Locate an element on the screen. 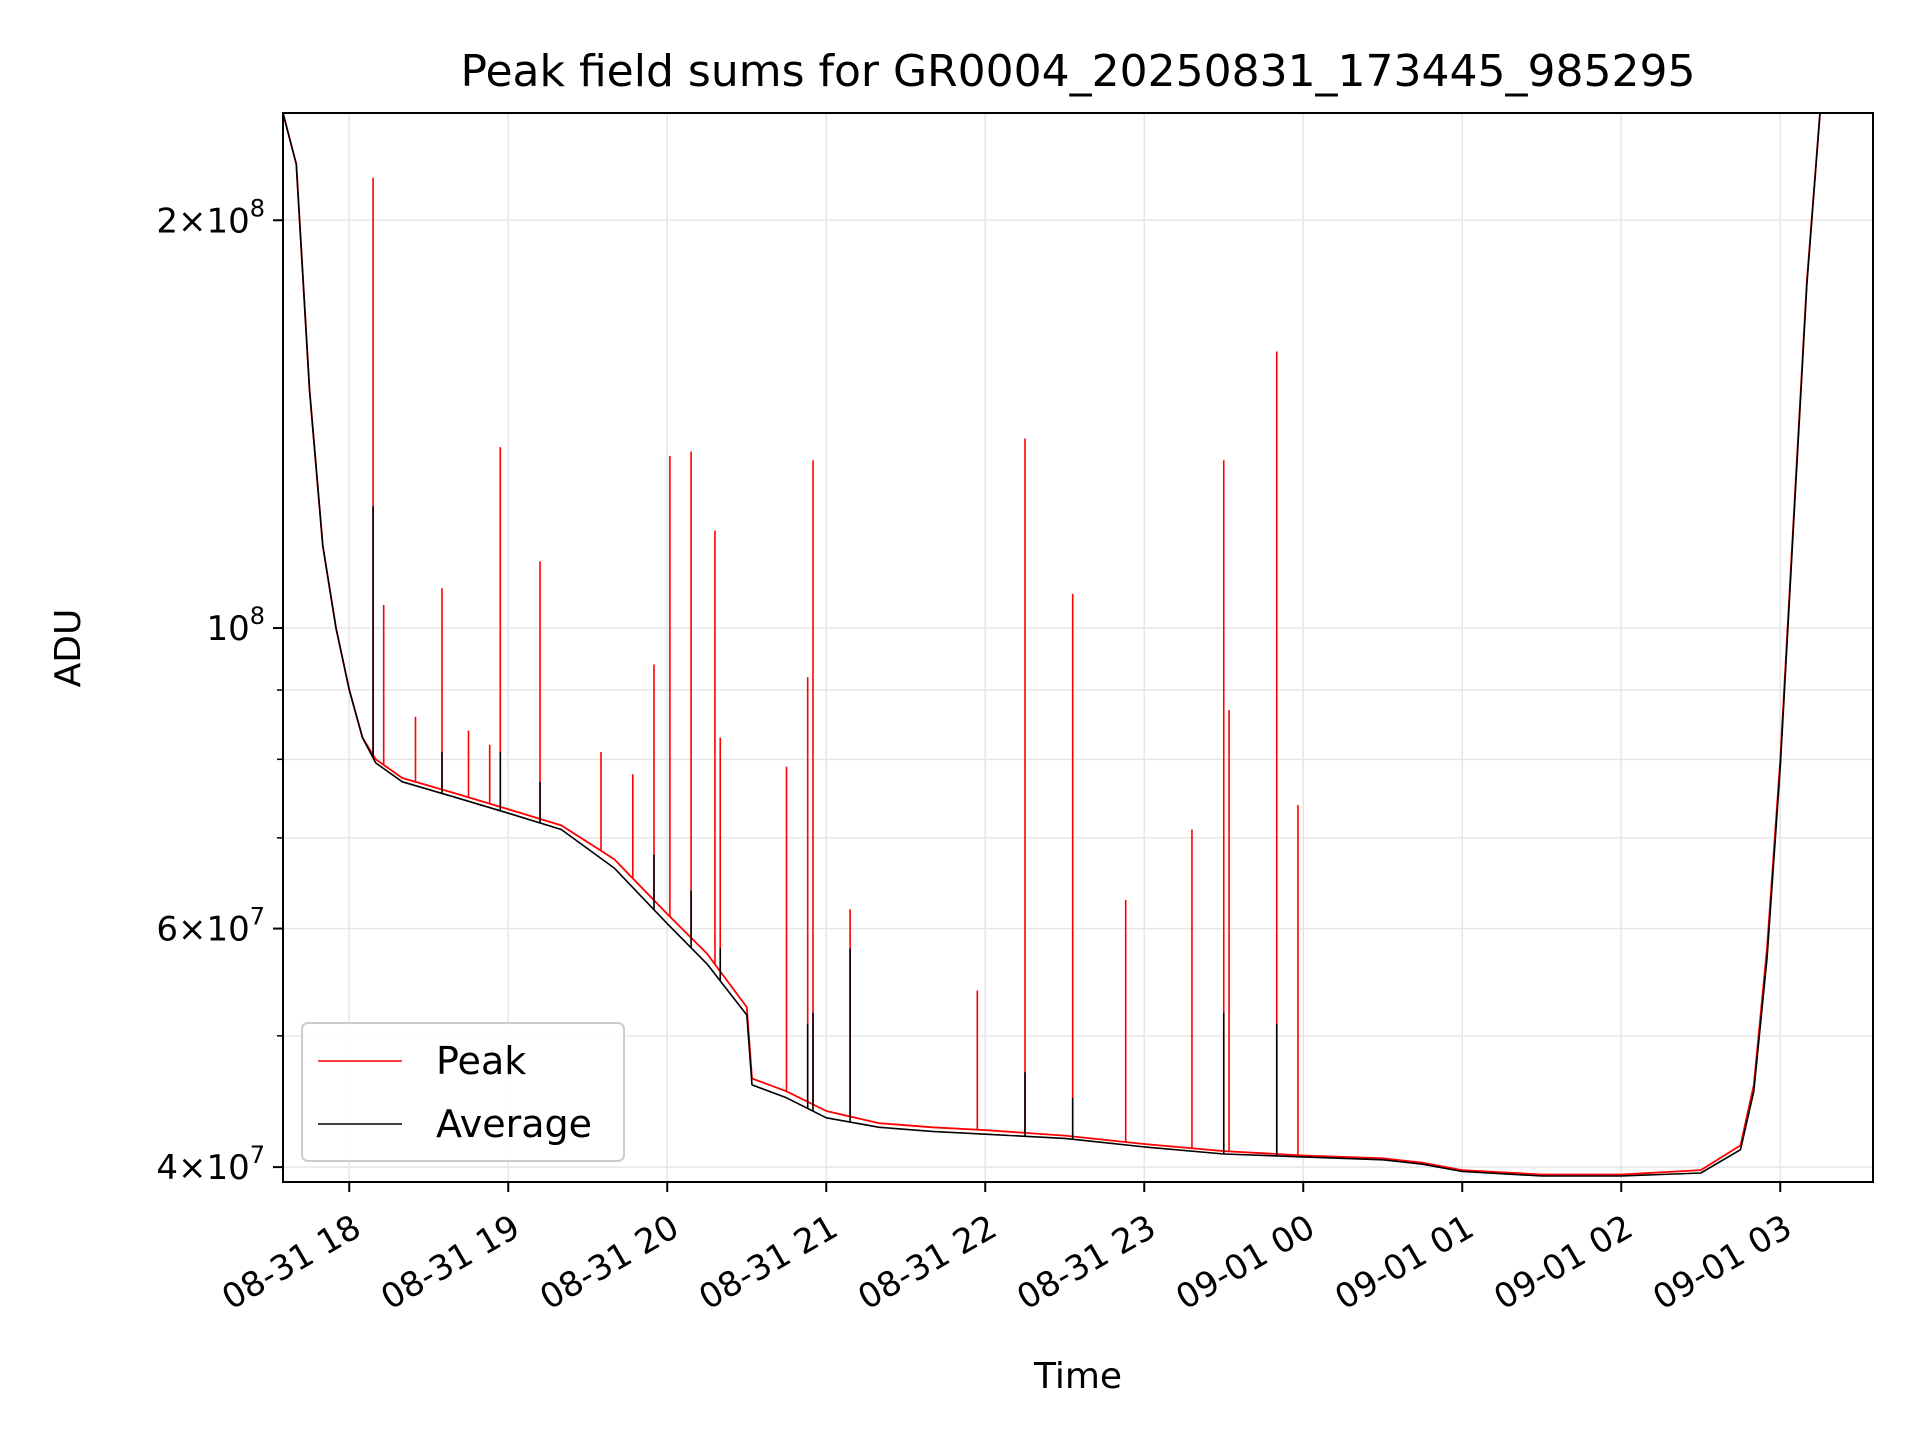 The width and height of the screenshot is (1920, 1440). y-axis-label: ADU is located at coordinates (68, 648).